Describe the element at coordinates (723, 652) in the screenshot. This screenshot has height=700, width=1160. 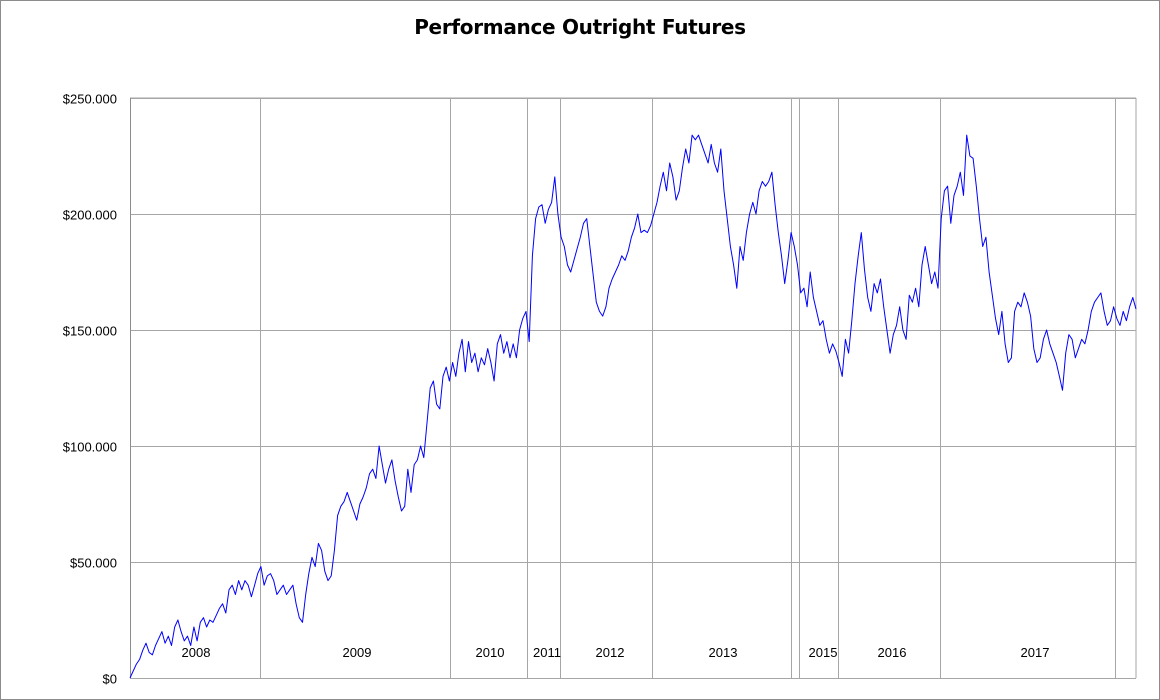
I see `x-tick-label: 2013` at that location.